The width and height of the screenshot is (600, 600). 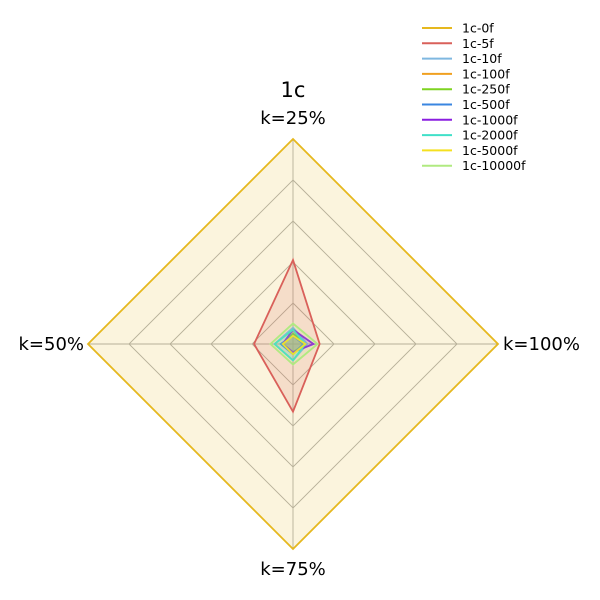 I want to click on series-polygon-1c-2000f, so click(x=290, y=345).